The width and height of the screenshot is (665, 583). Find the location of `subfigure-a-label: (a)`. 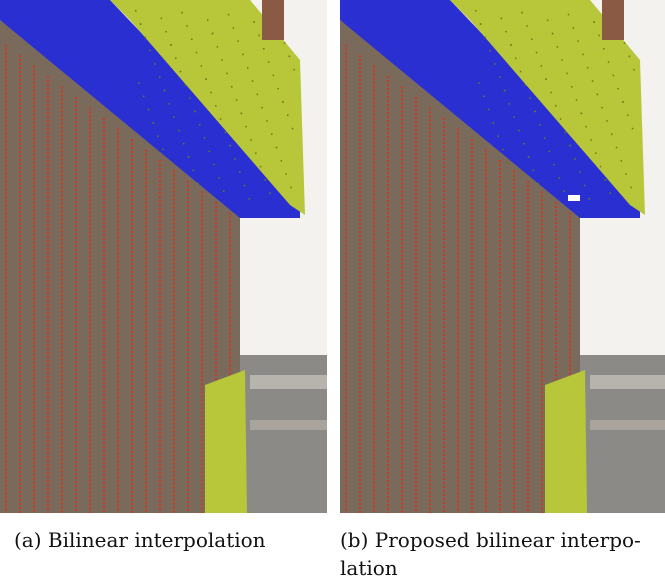

subfigure-a-label: (a) is located at coordinates (28, 540).